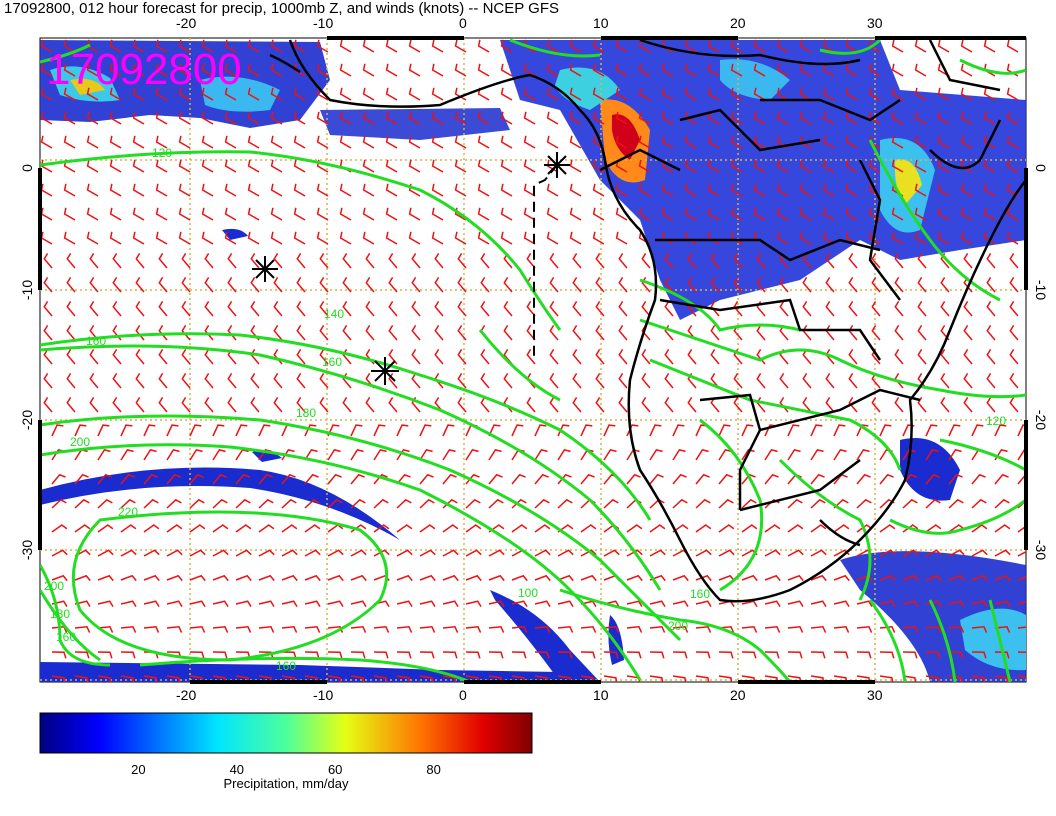 Image resolution: width=1056 pixels, height=816 pixels. Describe the element at coordinates (1041, 550) in the screenshot. I see `lat-tick-label: -30` at that location.